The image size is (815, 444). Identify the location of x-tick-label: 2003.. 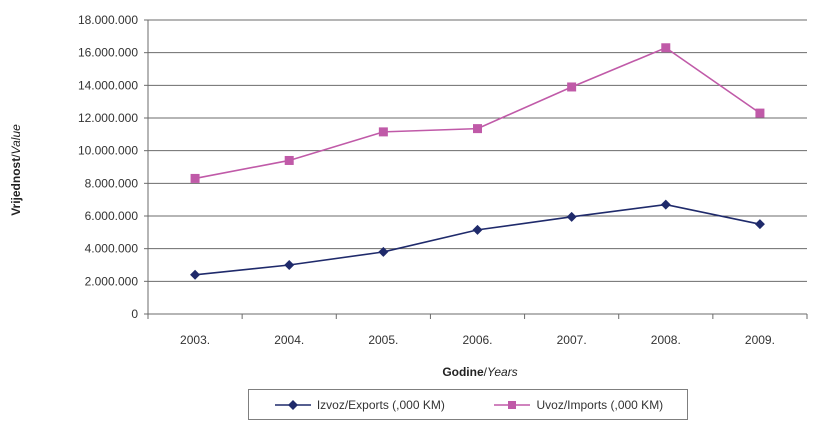
(195, 340).